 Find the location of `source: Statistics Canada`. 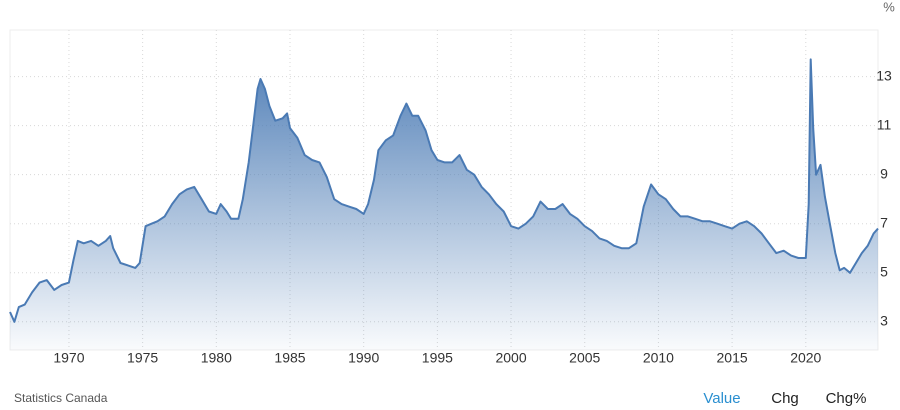

source: Statistics Canada is located at coordinates (61, 398).